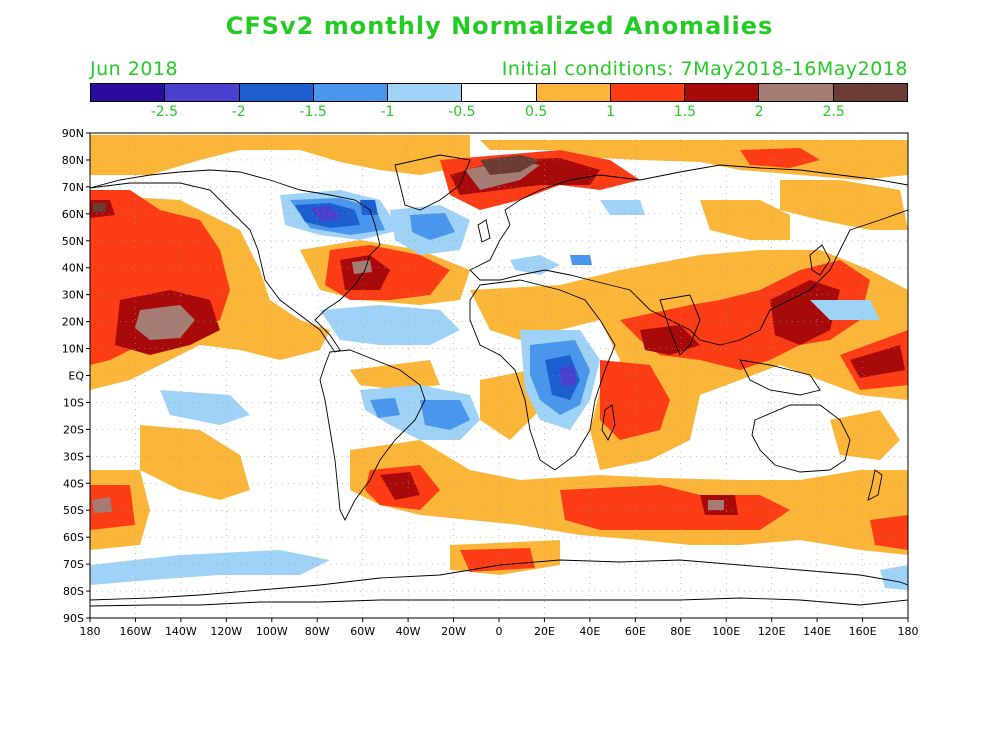 The height and width of the screenshot is (750, 999). I want to click on longitude-label: 120W, so click(226, 631).